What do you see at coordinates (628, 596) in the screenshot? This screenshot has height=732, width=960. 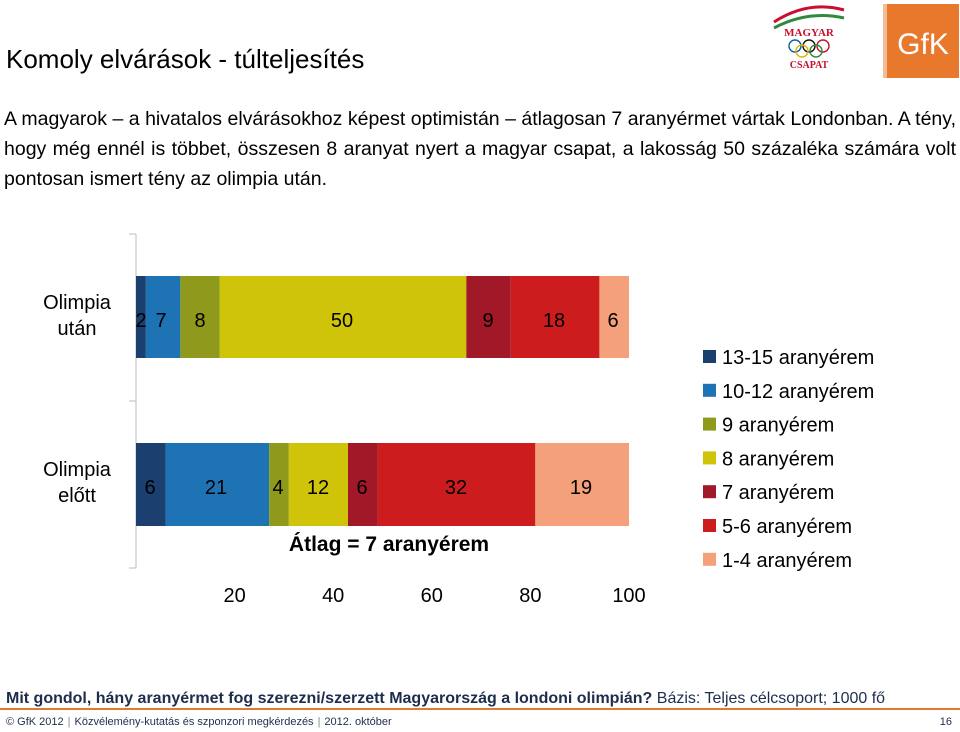 I see `x-tick-label: 100` at bounding box center [628, 596].